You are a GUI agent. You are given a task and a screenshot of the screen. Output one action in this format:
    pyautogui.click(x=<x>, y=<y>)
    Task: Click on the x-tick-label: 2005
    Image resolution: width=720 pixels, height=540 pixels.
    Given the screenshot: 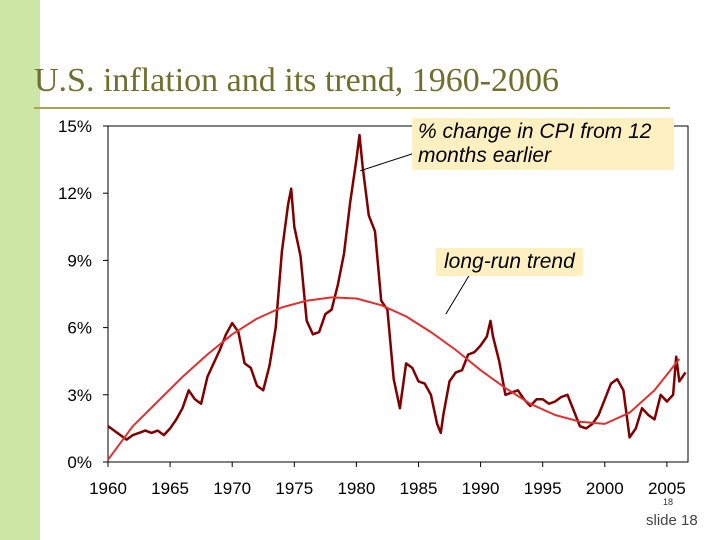 What is the action you would take?
    pyautogui.click(x=667, y=488)
    